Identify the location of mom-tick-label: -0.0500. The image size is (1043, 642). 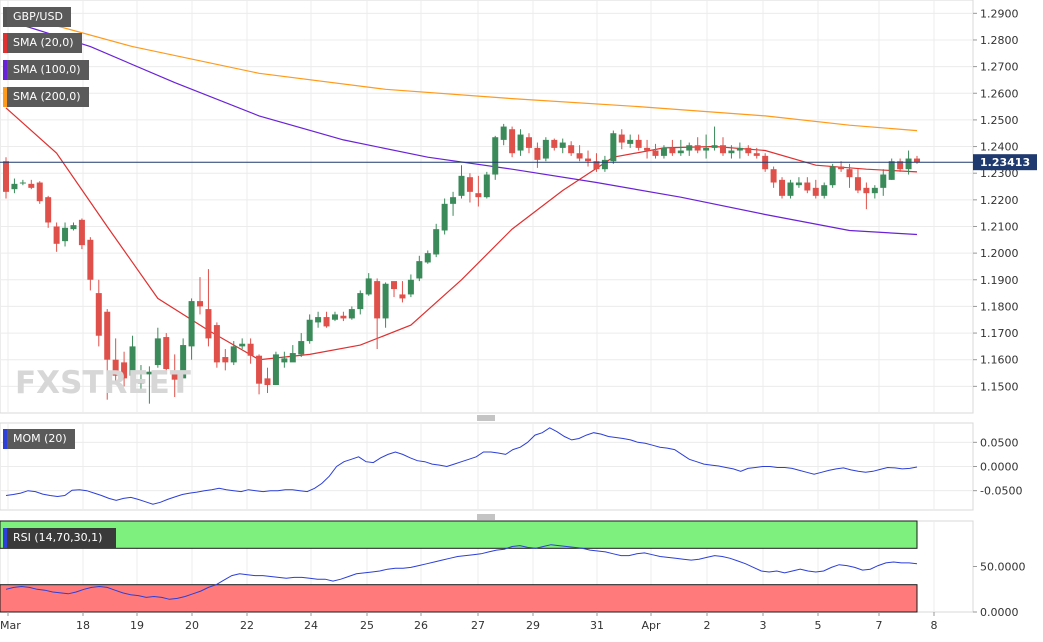
(1001, 491).